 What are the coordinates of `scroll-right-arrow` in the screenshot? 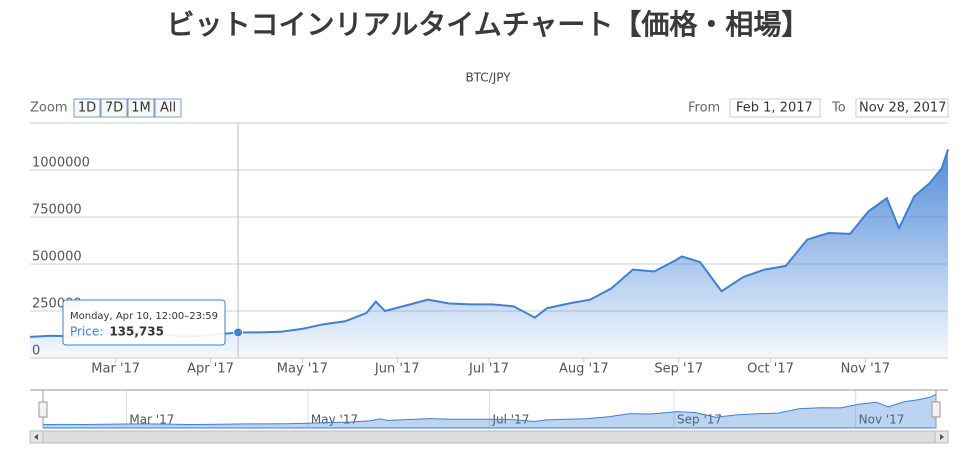 It's located at (942, 437).